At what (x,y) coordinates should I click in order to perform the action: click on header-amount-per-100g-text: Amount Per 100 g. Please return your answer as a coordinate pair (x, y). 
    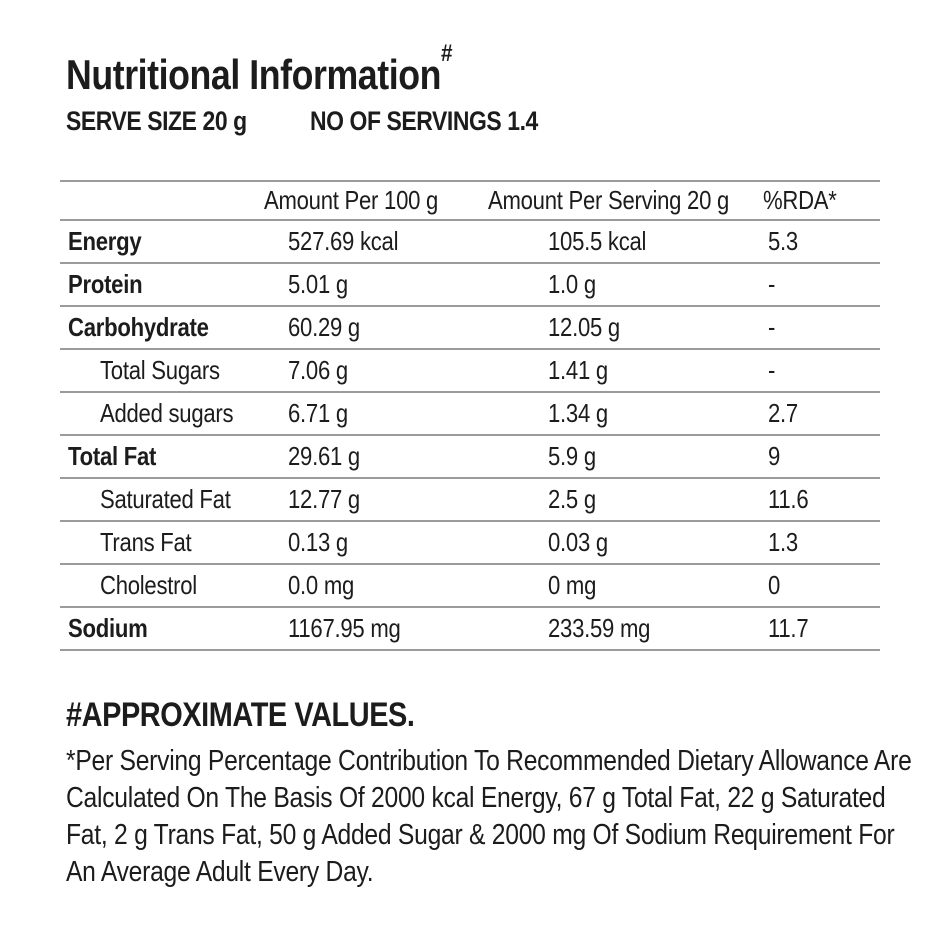
    Looking at the image, I should click on (351, 200).